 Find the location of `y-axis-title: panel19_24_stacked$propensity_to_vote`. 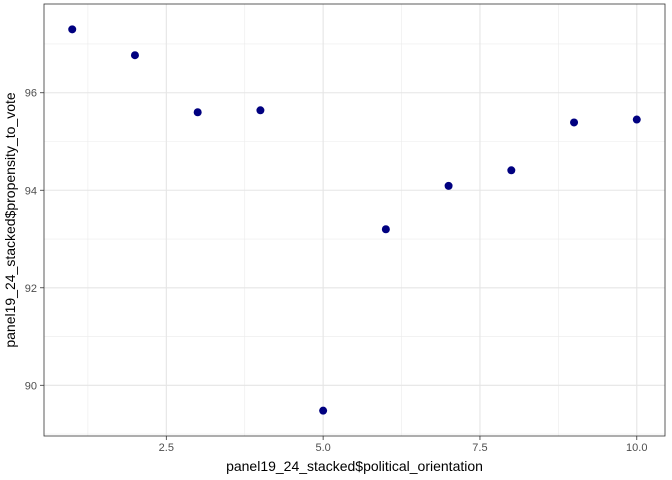

y-axis-title: panel19_24_stacked$propensity_to_vote is located at coordinates (10, 220).